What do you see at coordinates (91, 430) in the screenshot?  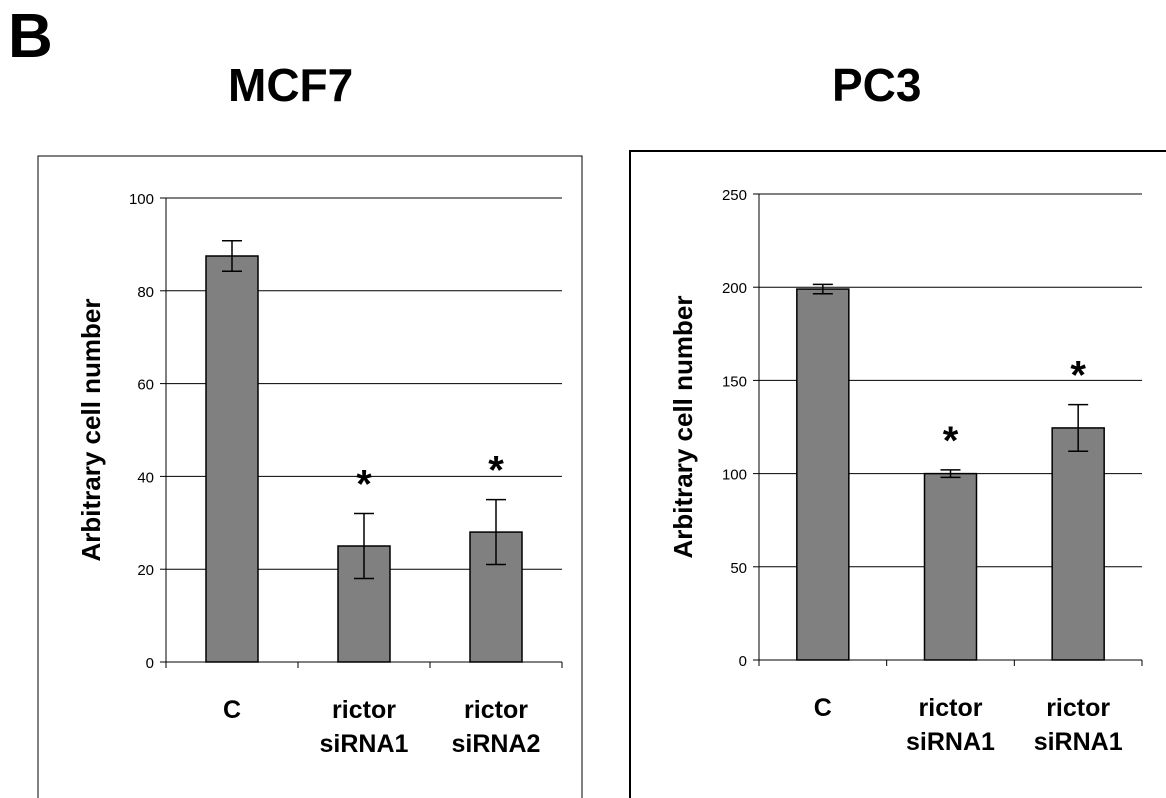 I see `y-axis-label-mcf7: Arbitrary cell number` at bounding box center [91, 430].